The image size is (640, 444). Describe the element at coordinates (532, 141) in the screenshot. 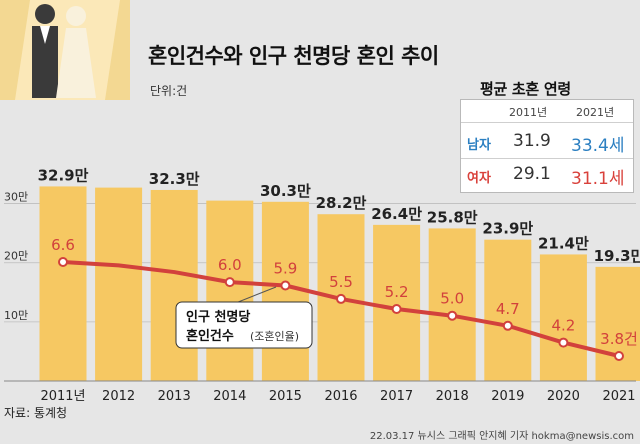

I see `male-2011-value: 31.9` at that location.